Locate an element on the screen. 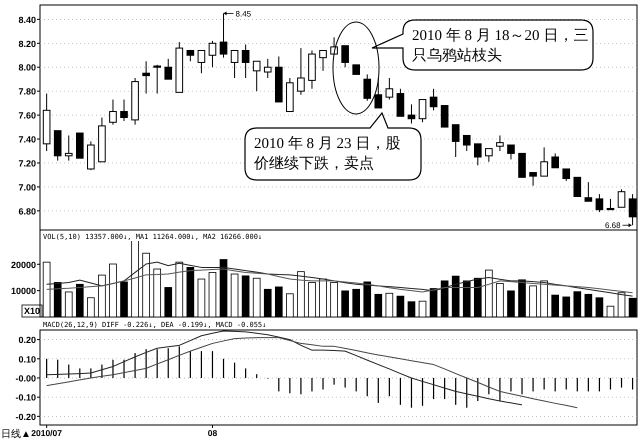 This screenshot has width=641, height=440. x-tick-label: 08 is located at coordinates (213, 433).